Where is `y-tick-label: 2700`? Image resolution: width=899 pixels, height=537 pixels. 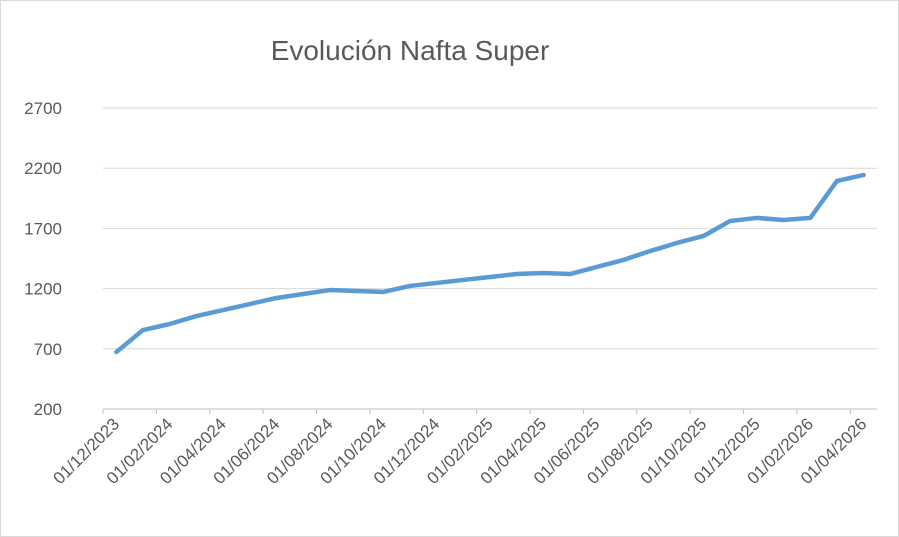
y-tick-label: 2700 is located at coordinates (43, 108).